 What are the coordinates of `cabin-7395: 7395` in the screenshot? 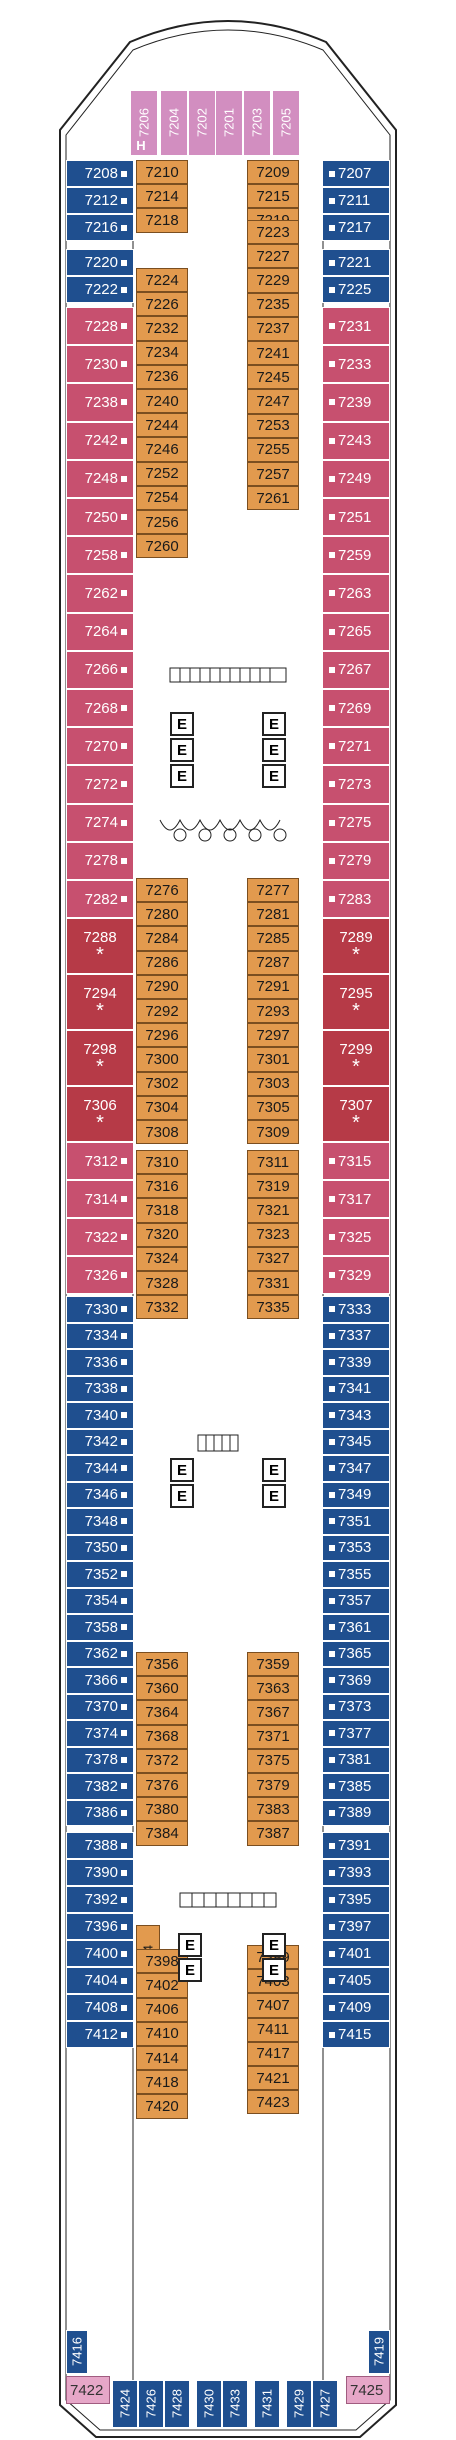 It's located at (356, 1900).